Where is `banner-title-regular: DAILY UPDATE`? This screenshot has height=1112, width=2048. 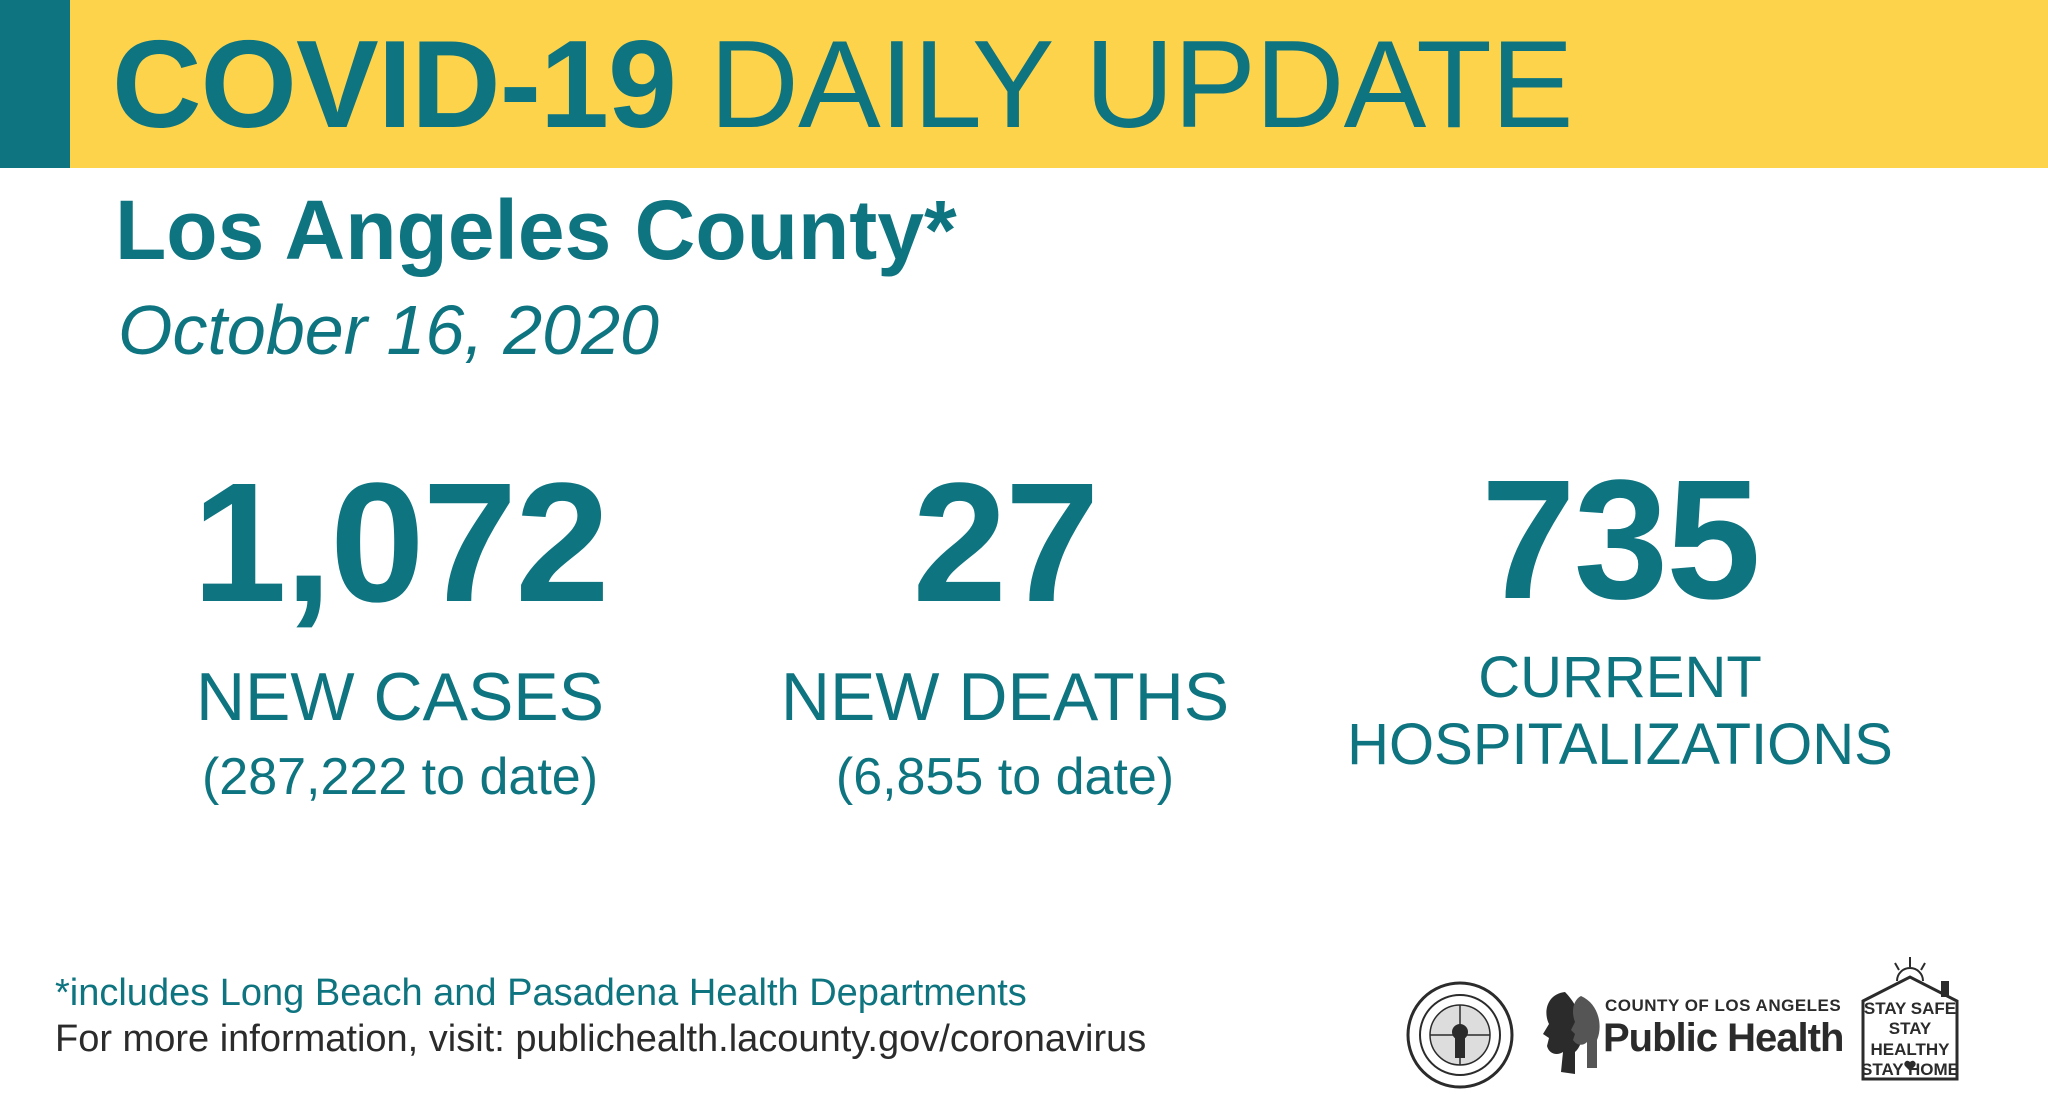 banner-title-regular: DAILY UPDATE is located at coordinates (1141, 85).